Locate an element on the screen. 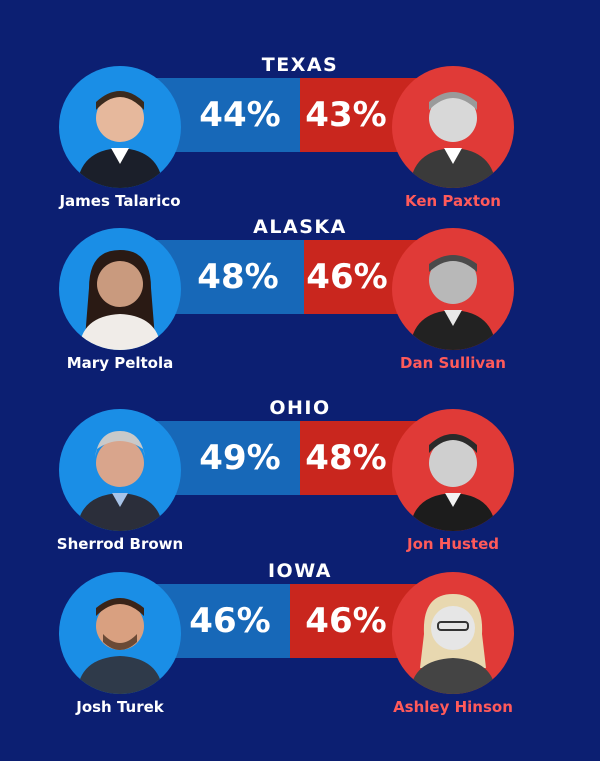  rep-percentage: 48% is located at coordinates (346, 458).